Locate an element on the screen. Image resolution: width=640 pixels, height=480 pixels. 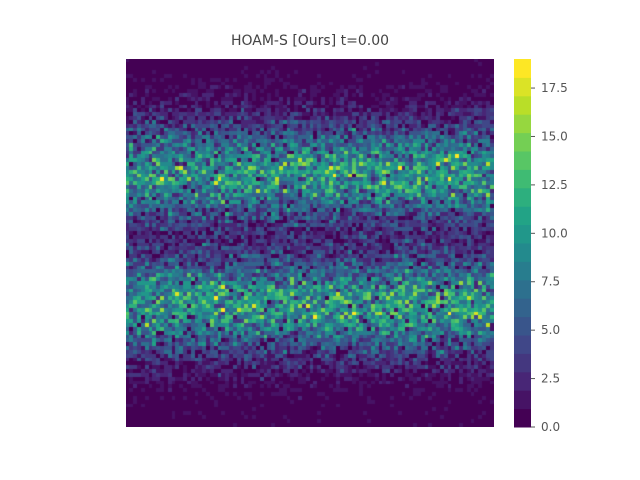
colorbar-tick-label: 17.5 is located at coordinates (554, 88).